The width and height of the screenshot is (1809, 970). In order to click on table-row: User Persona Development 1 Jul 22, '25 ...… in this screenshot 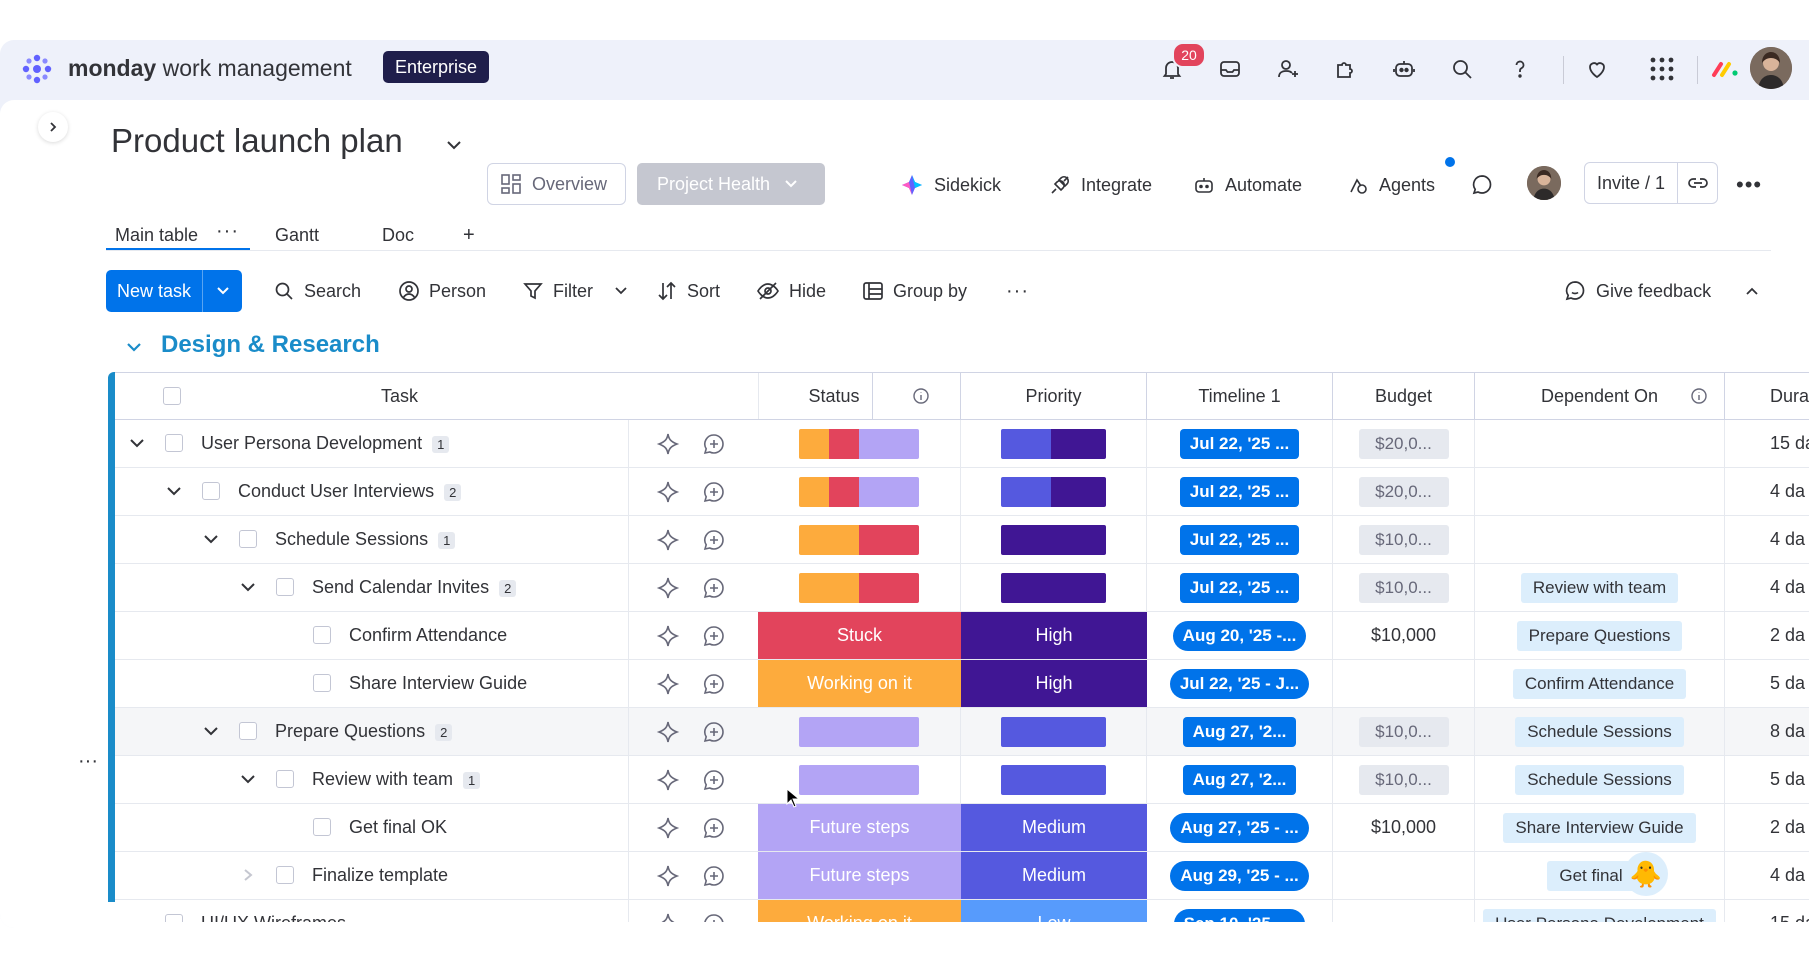, I will do `click(962, 444)`.